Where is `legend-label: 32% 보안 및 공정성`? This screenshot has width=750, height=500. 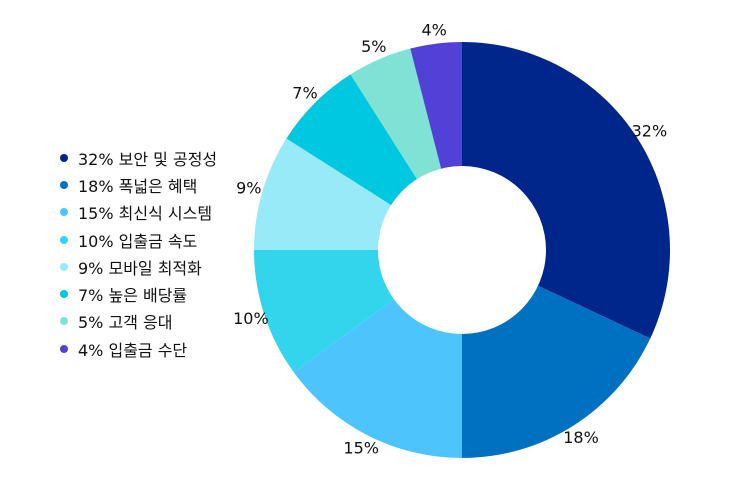
legend-label: 32% 보안 및 공정성 is located at coordinates (148, 159).